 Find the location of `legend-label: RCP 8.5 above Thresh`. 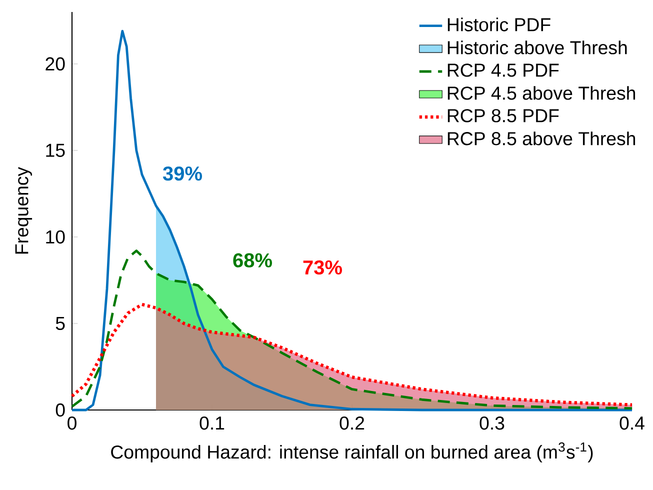

legend-label: RCP 8.5 above Thresh is located at coordinates (542, 139).